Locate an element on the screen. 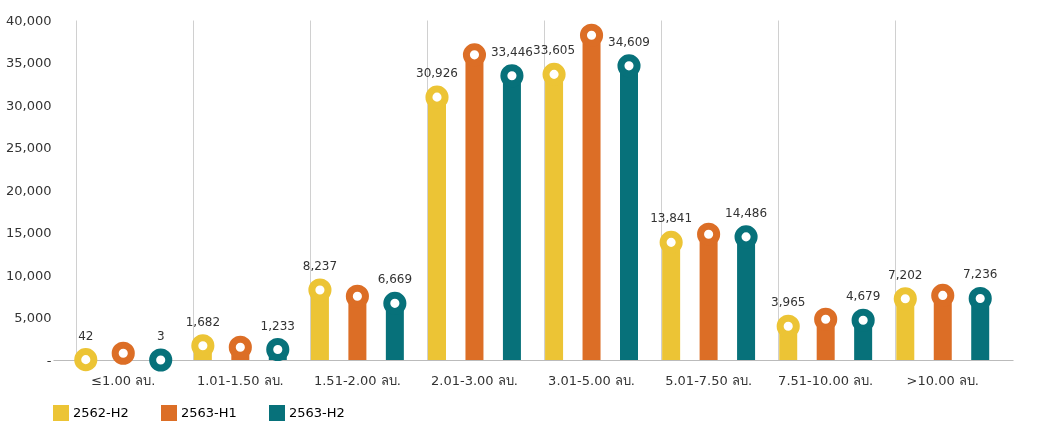 The image size is (1048, 447). legend-label: 2563-H1 is located at coordinates (209, 412).